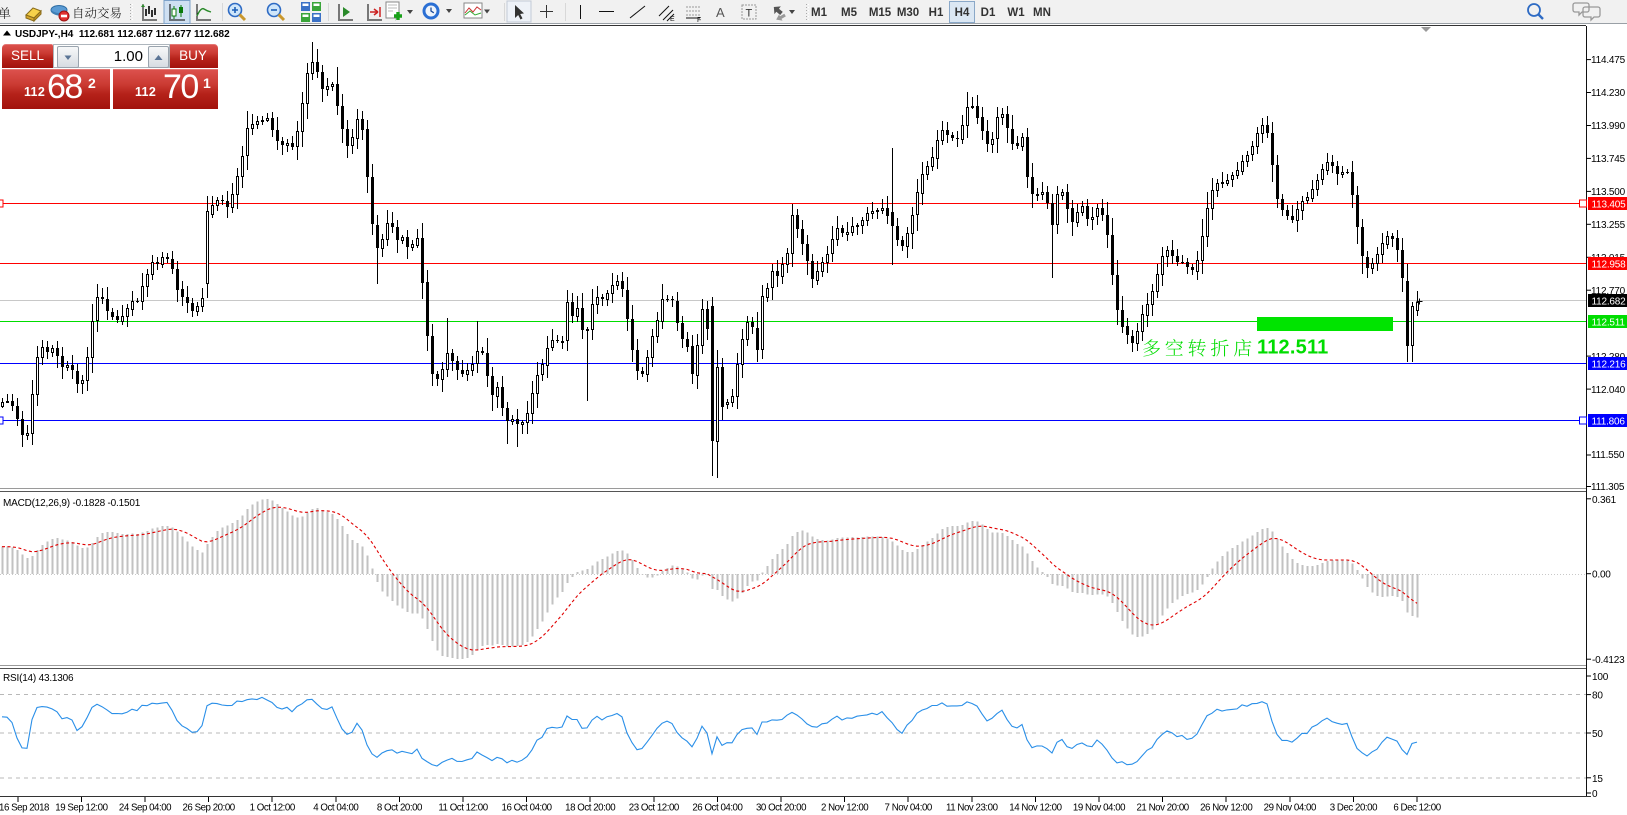 The width and height of the screenshot is (1627, 815). What do you see at coordinates (849, 13) in the screenshot?
I see `svg-text: M5` at bounding box center [849, 13].